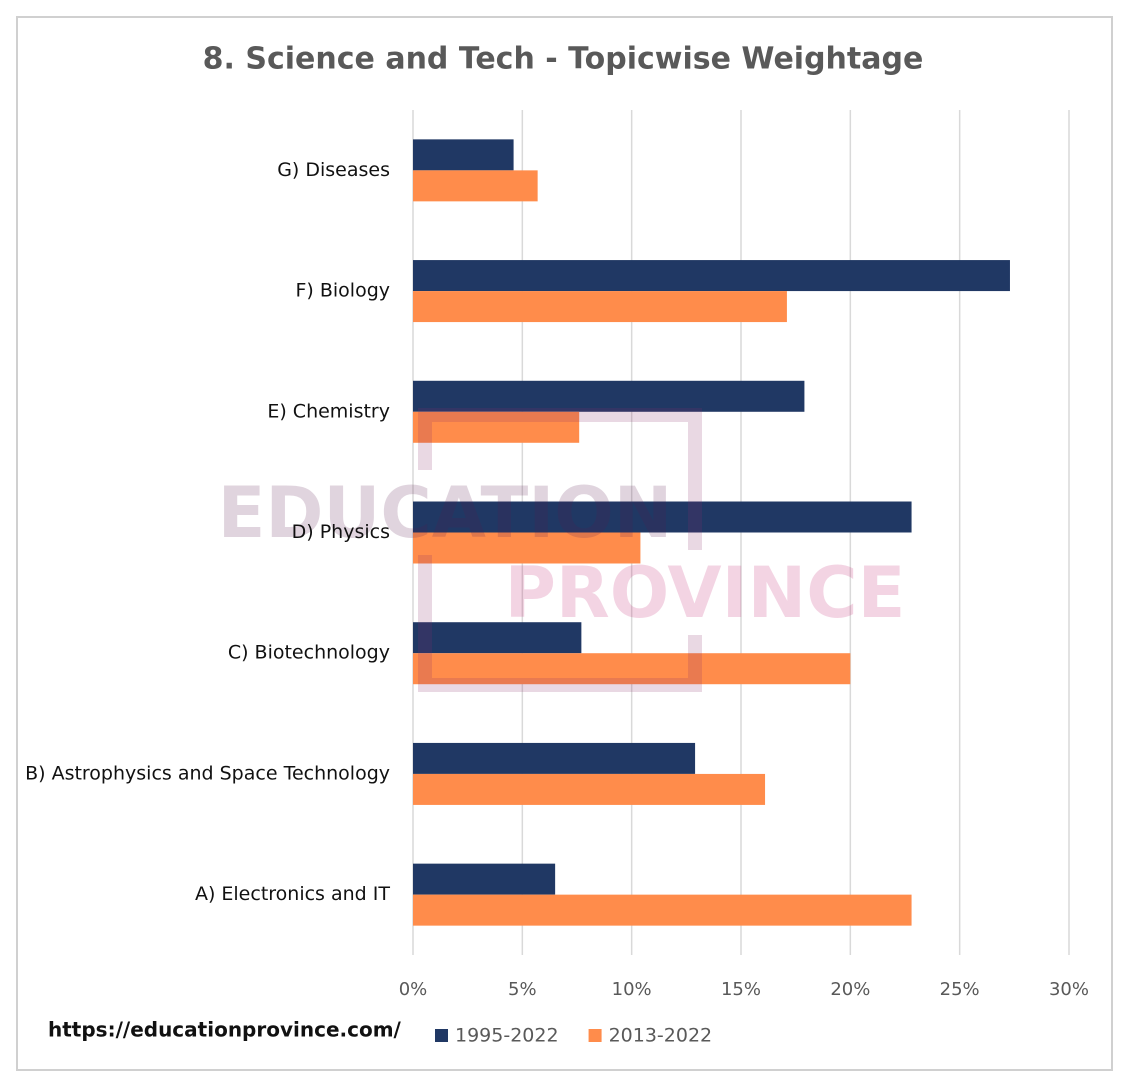 This screenshot has height=1085, width=1127. I want to click on watermark-frame, so click(560, 550).